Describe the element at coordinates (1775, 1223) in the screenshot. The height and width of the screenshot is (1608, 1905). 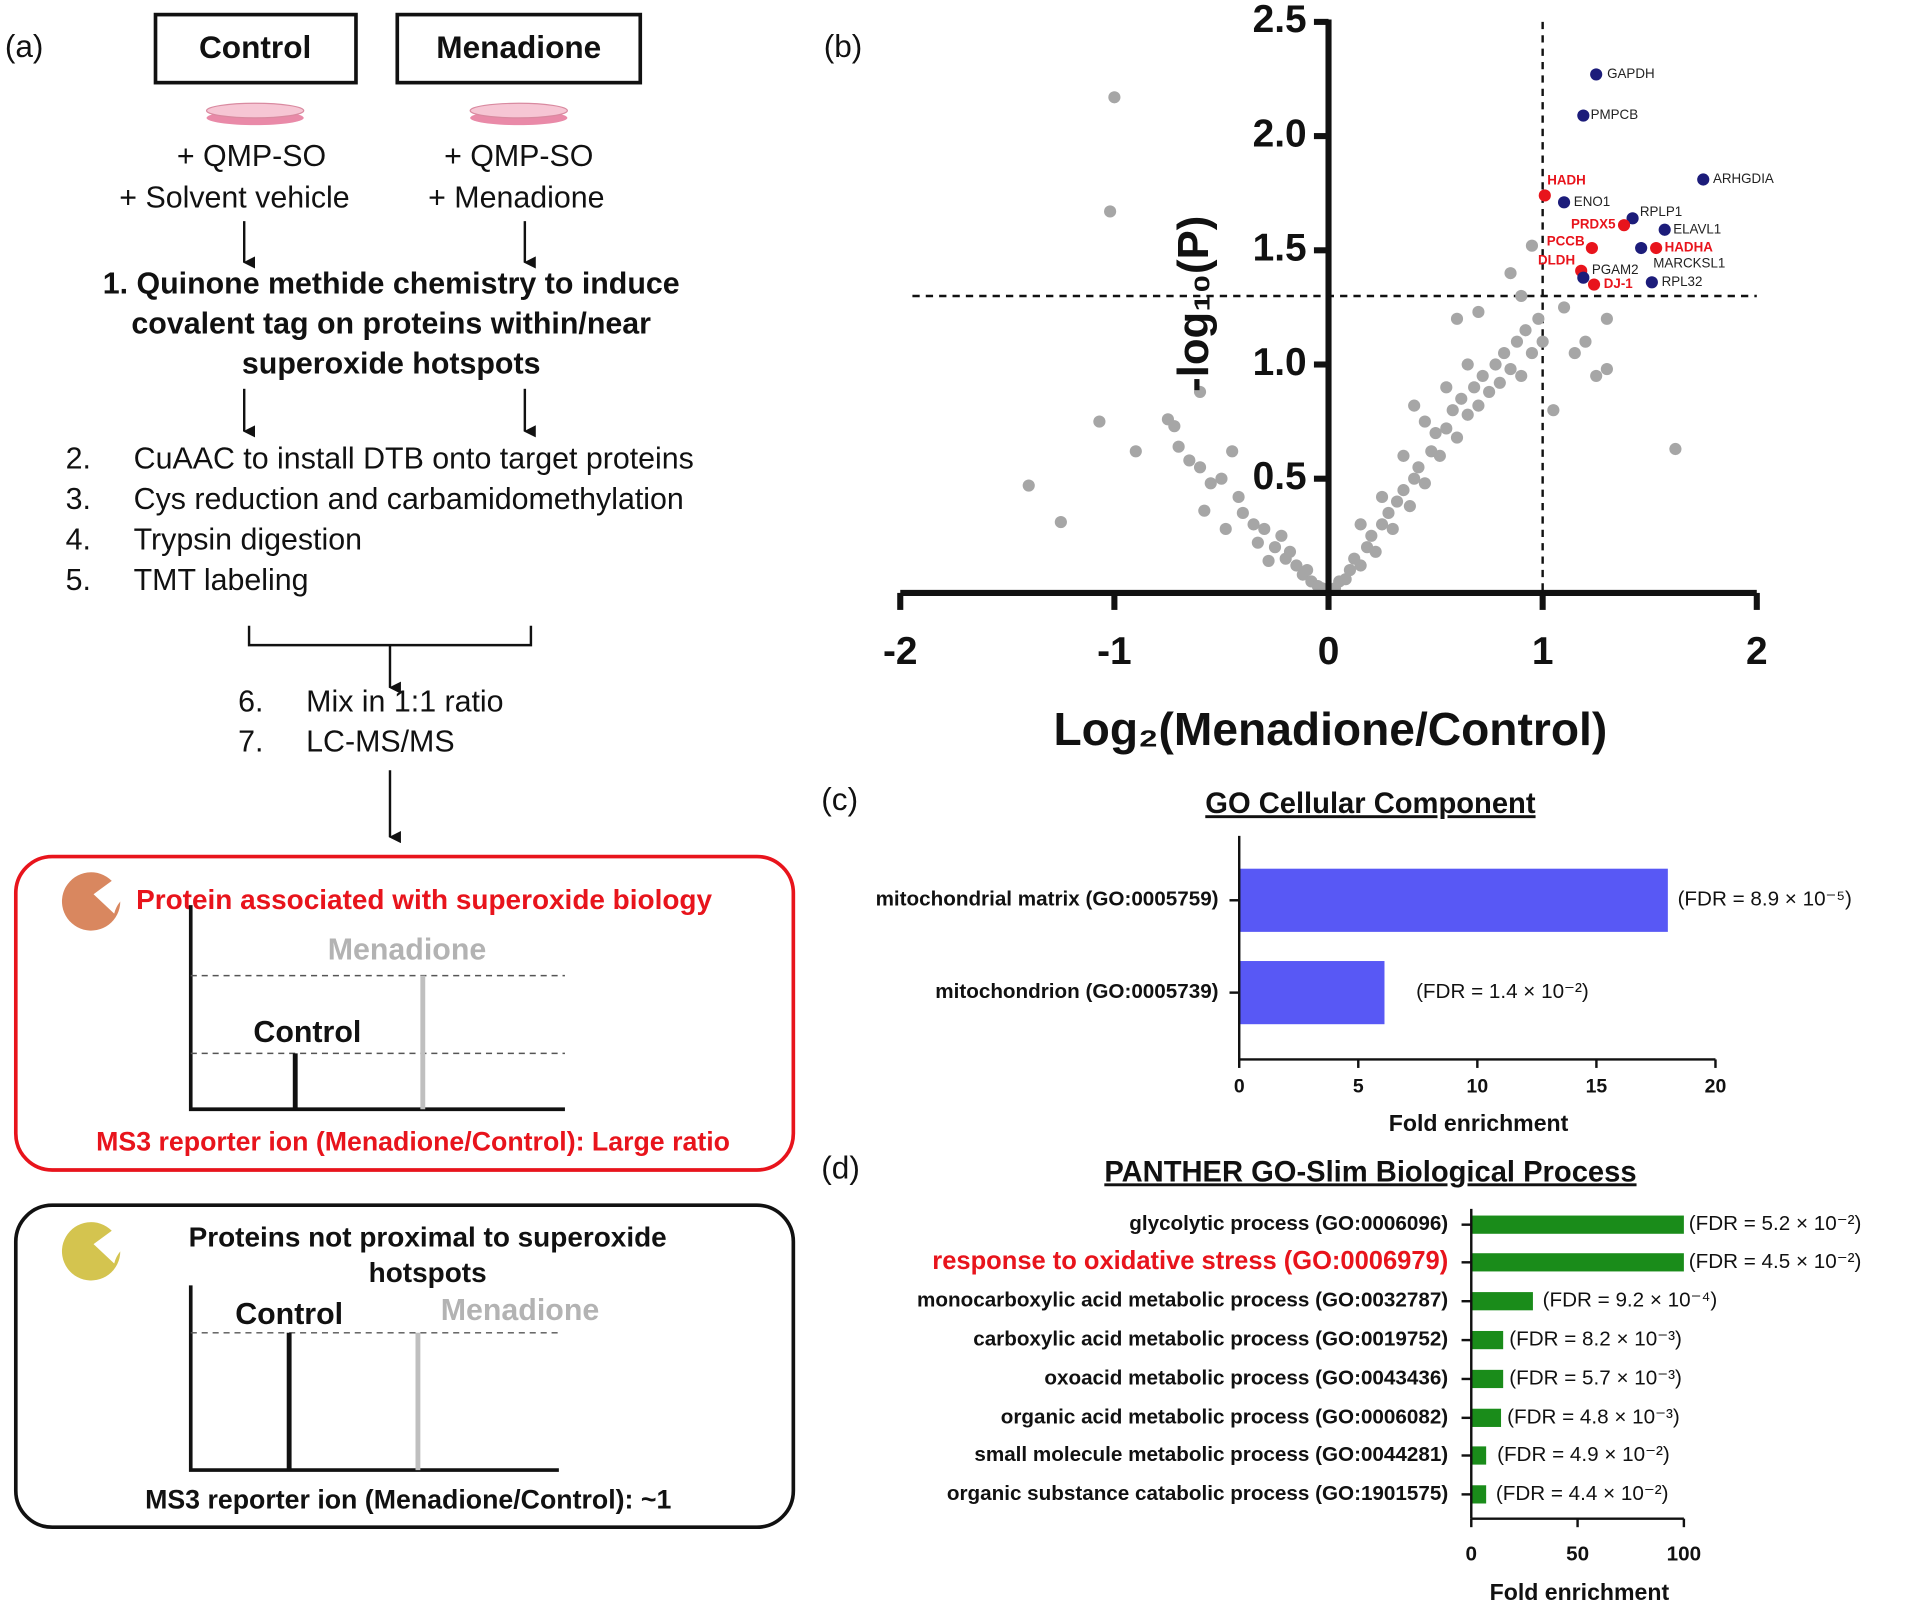
I see `annotation: (FDR = 5.2 × 10⁻²)` at that location.